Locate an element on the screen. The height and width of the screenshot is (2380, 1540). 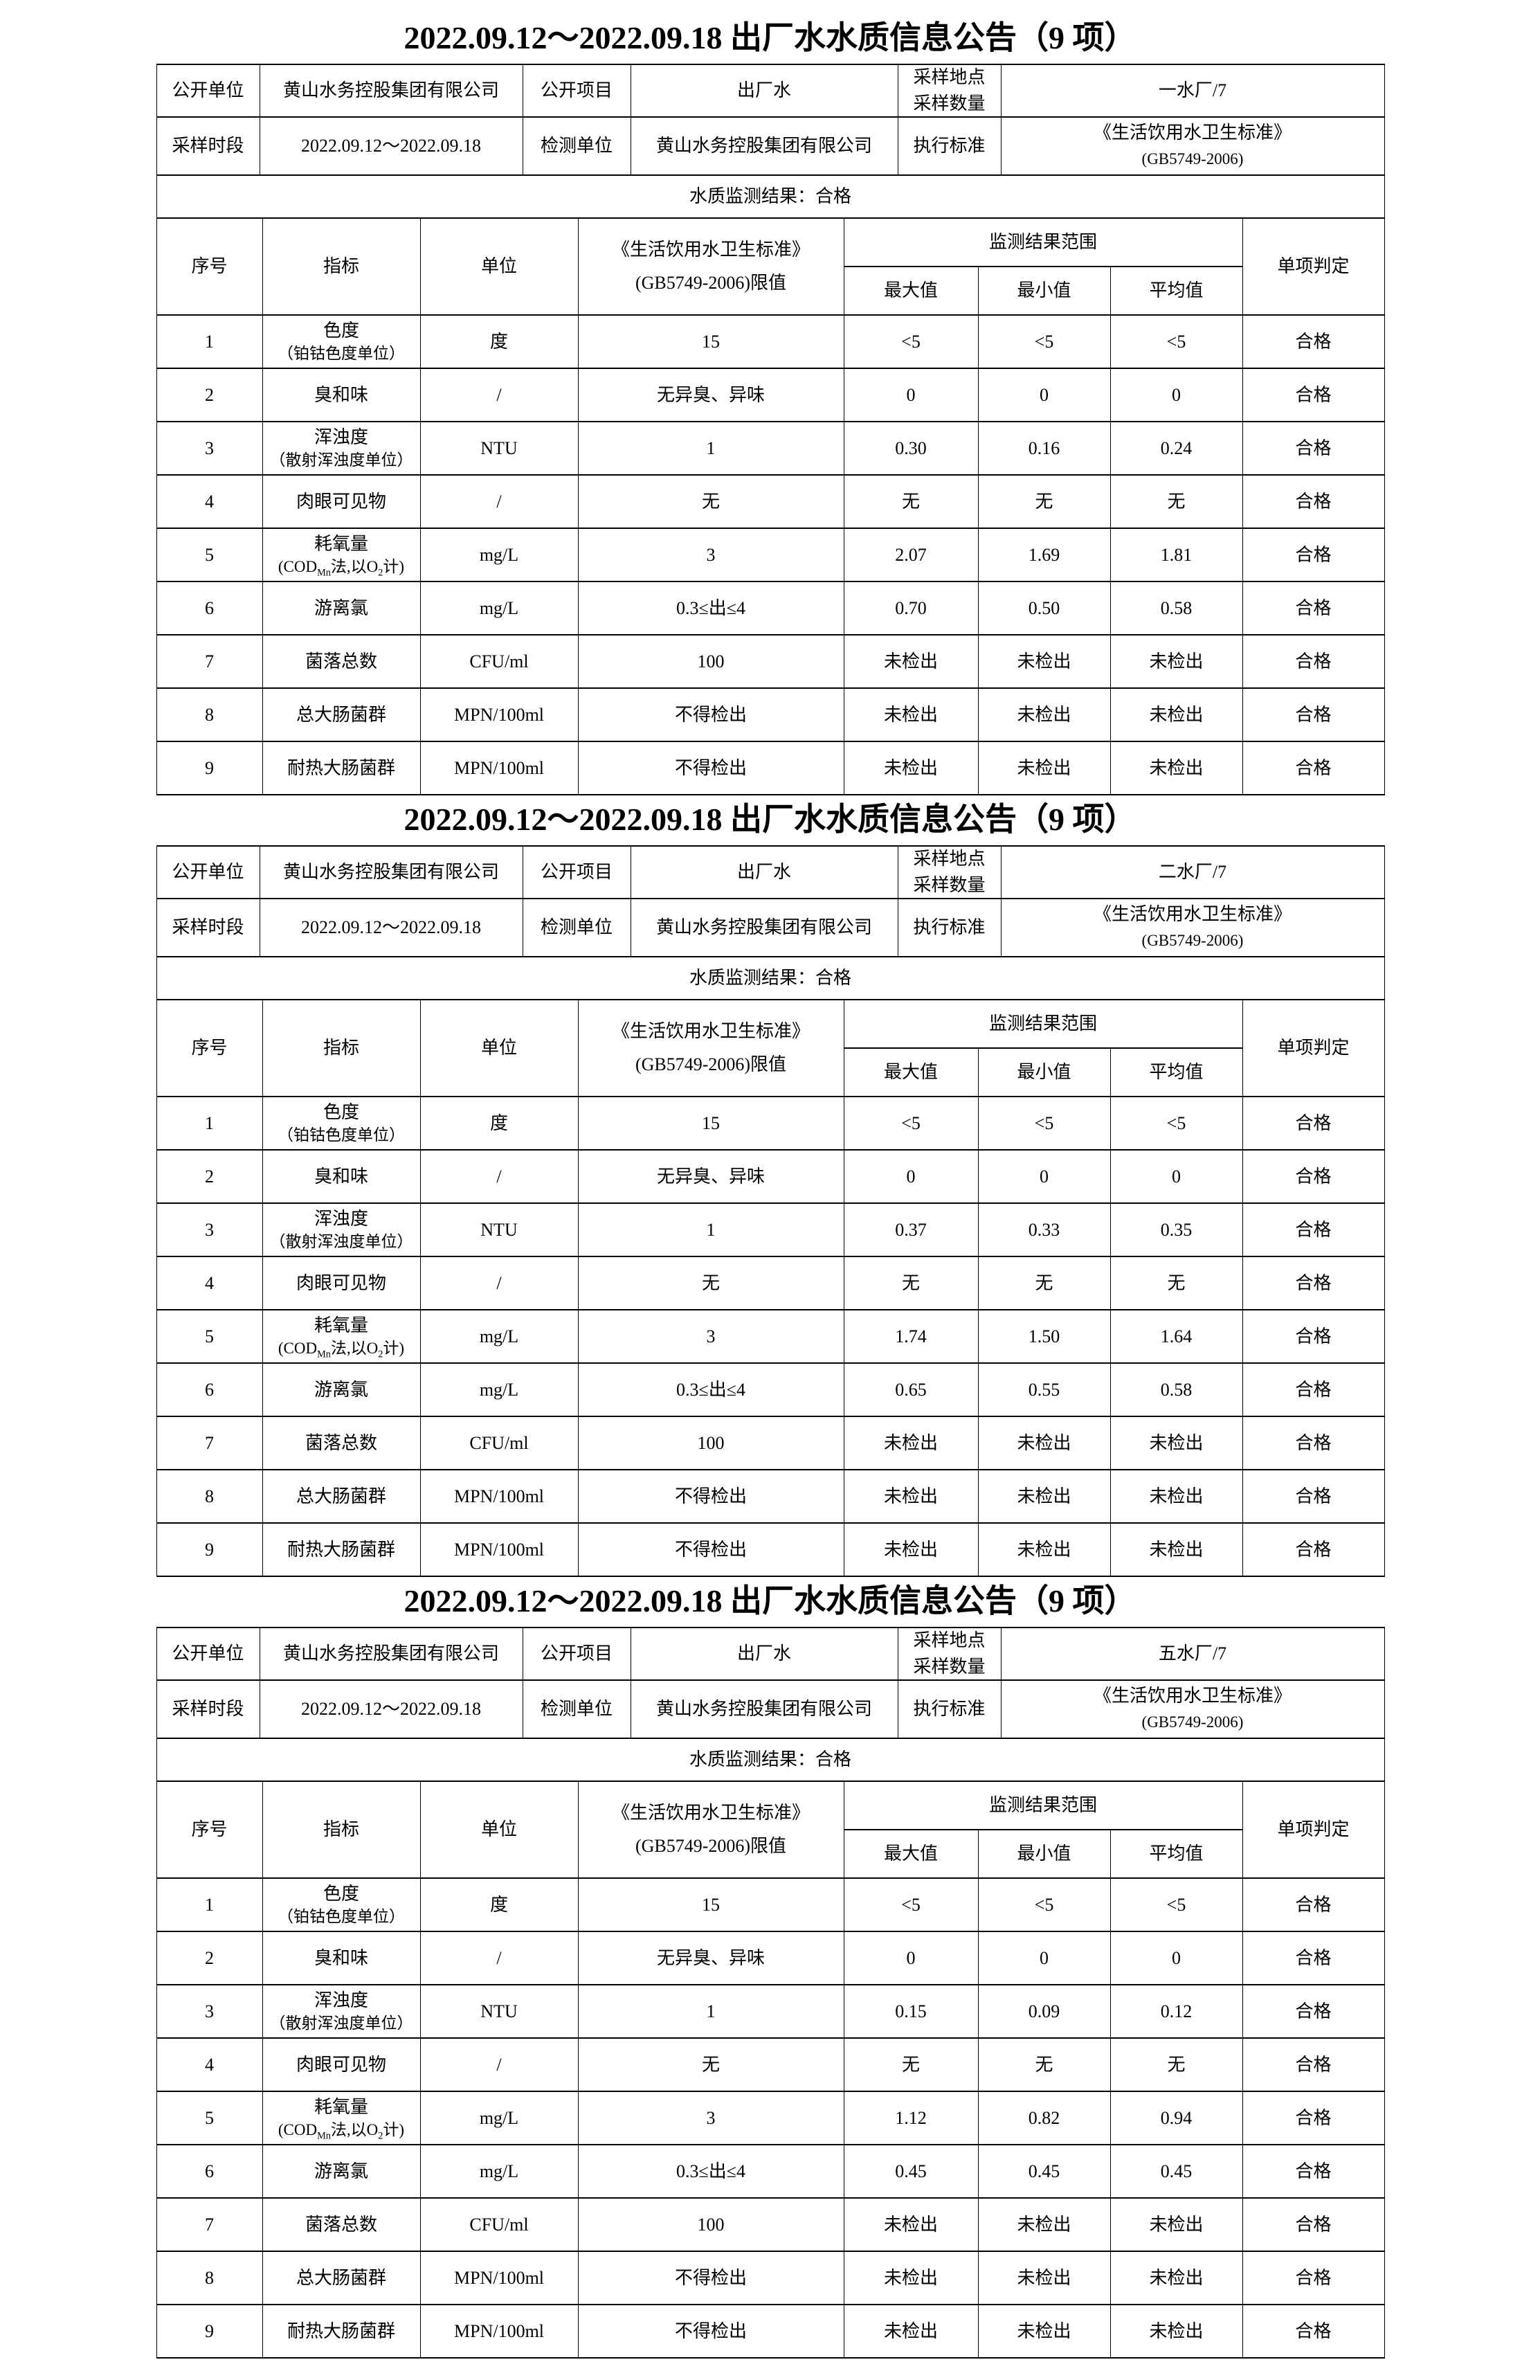
indicator-subtext: （铂钴色度单位） is located at coordinates (341, 1135).